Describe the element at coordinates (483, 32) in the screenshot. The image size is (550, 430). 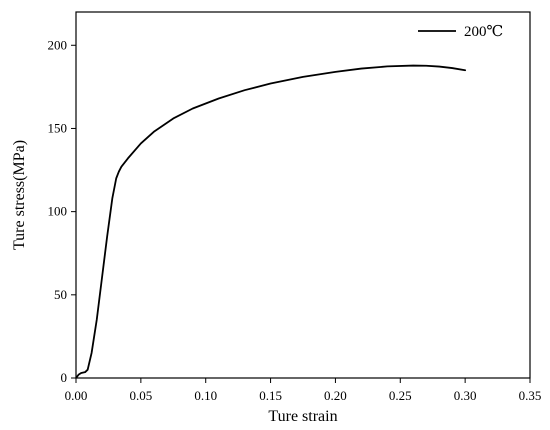
I see `legend-label: 200℃` at that location.